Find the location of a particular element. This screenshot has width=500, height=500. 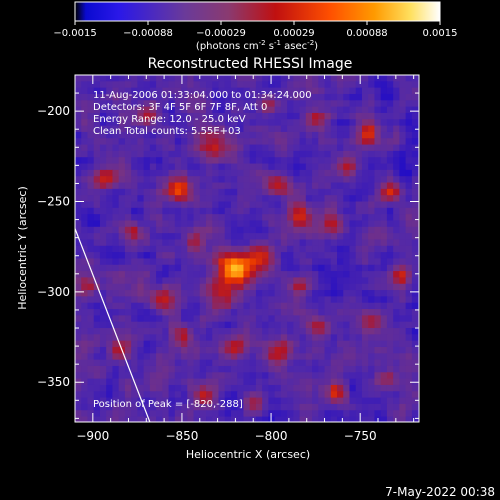

y-tick-label: −250 is located at coordinates (53, 202).